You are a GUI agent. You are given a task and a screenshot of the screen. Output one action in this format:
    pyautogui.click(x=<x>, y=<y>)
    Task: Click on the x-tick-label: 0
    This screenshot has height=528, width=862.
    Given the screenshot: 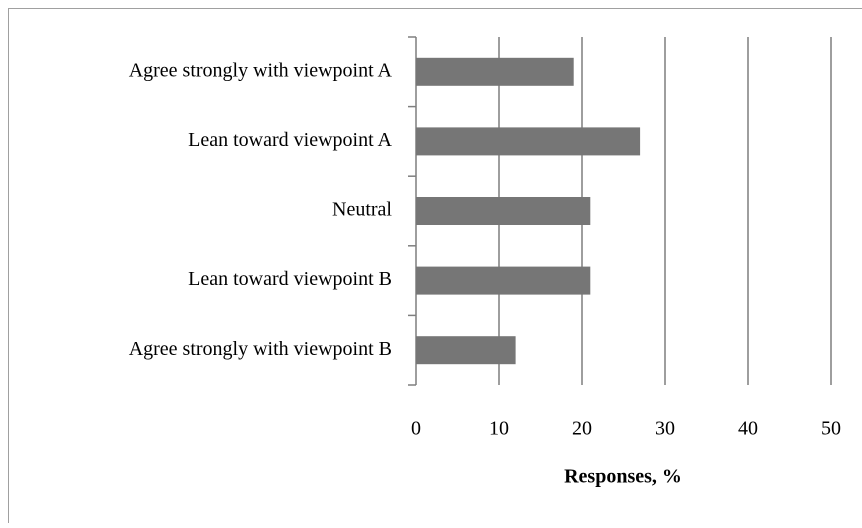 What is the action you would take?
    pyautogui.click(x=416, y=429)
    